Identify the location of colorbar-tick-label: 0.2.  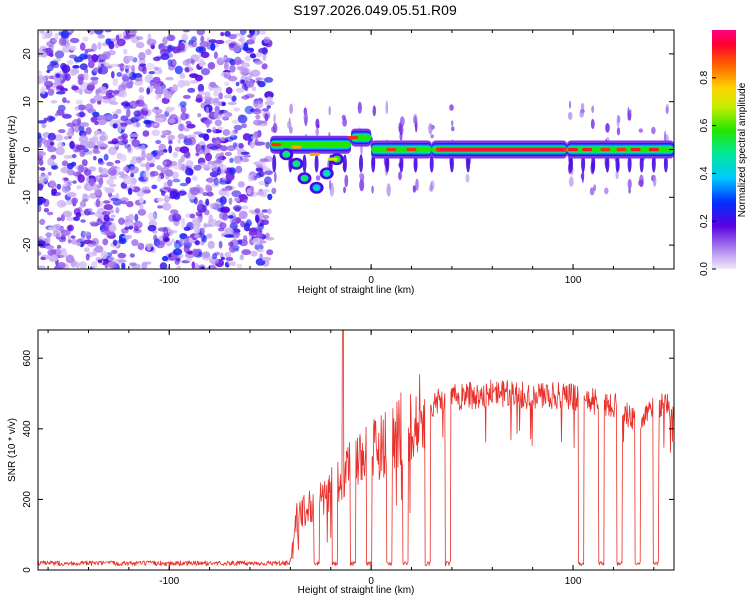
(704, 221).